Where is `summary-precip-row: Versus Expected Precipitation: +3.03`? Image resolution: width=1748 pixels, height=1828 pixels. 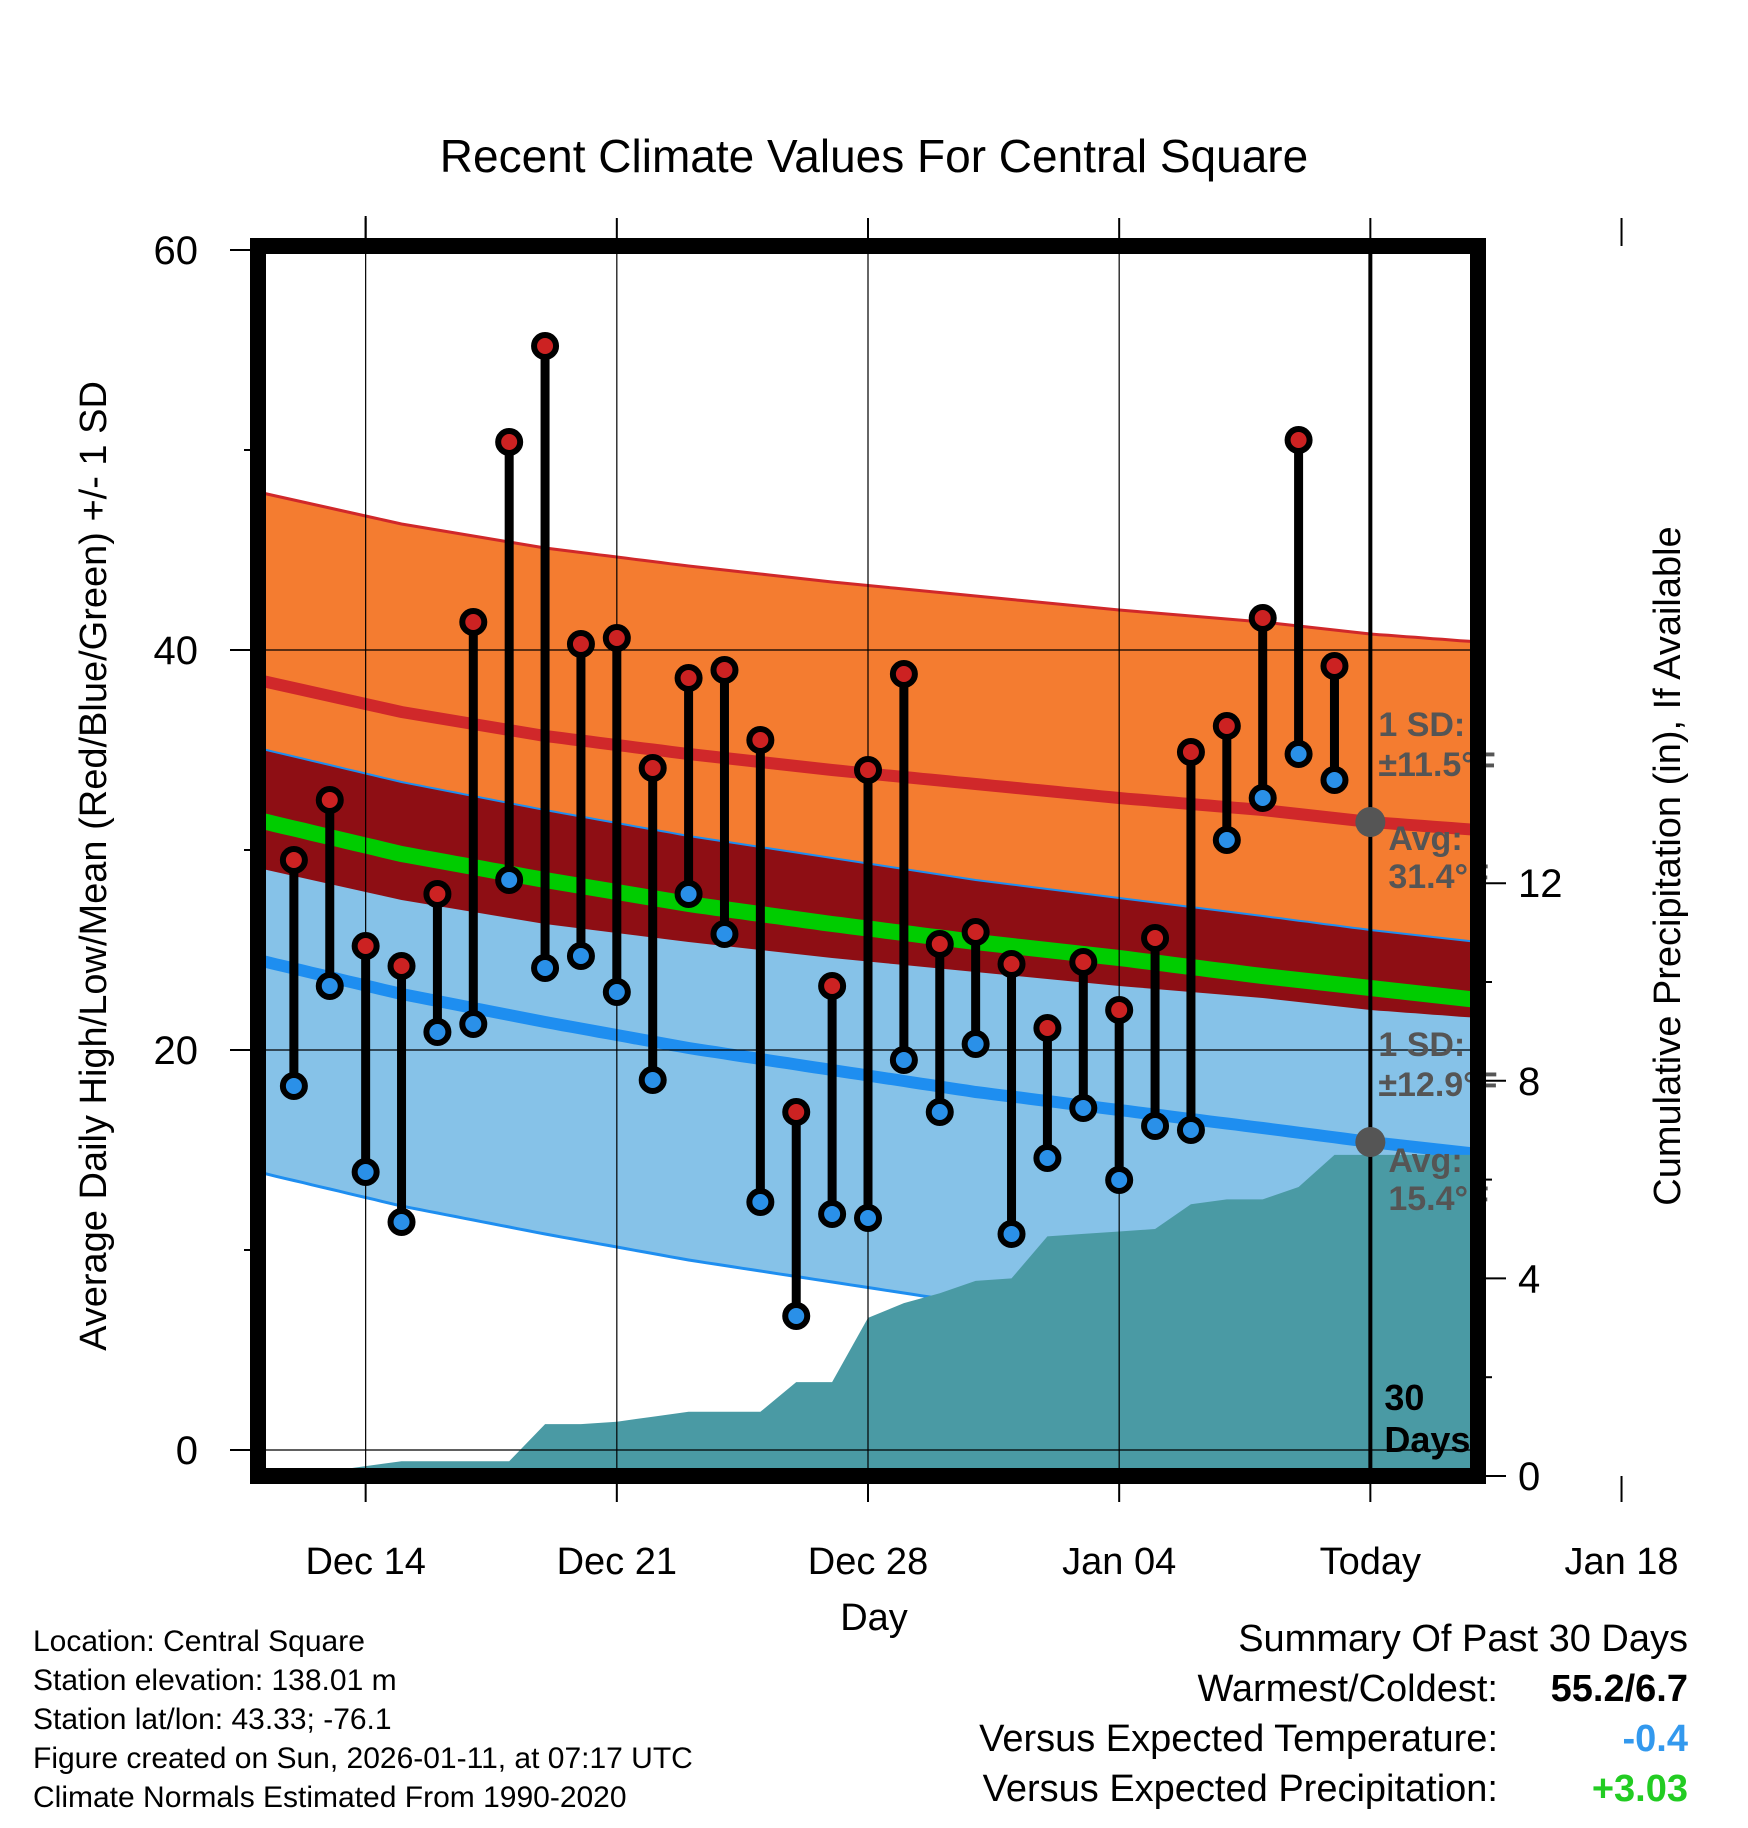
summary-precip-row: Versus Expected Precipitation: +3.03 is located at coordinates (1335, 1789).